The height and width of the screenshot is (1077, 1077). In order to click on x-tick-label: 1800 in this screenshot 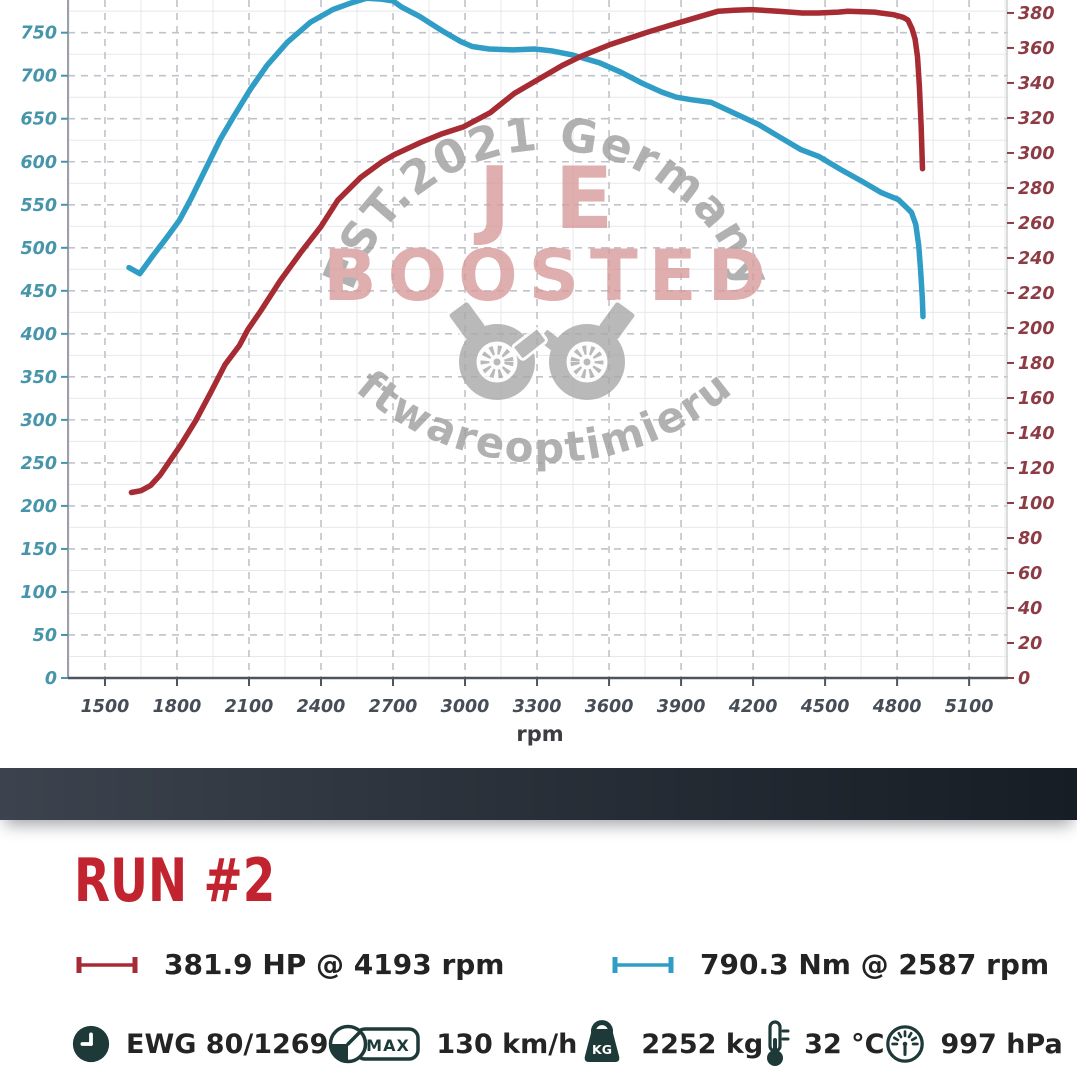, I will do `click(177, 707)`.